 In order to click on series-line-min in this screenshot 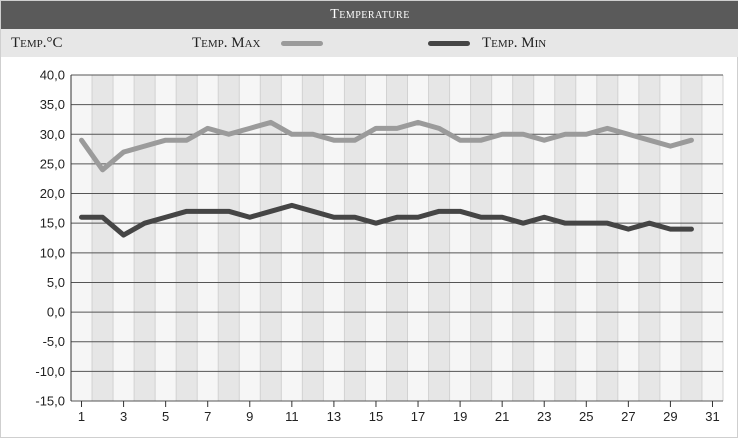, I will do `click(386, 220)`.